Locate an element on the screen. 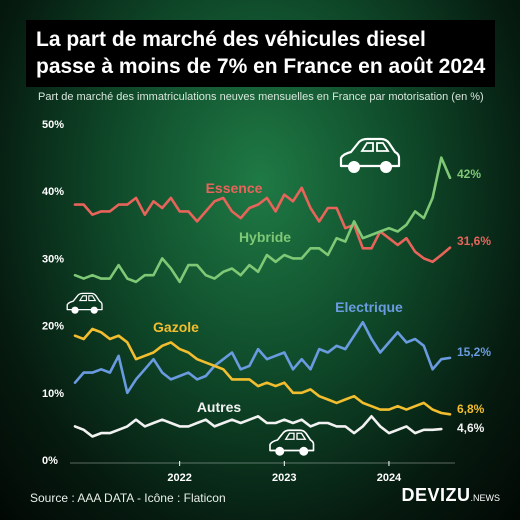 This screenshot has height=520, width=520. y-tick-label: 10% is located at coordinates (53, 394).